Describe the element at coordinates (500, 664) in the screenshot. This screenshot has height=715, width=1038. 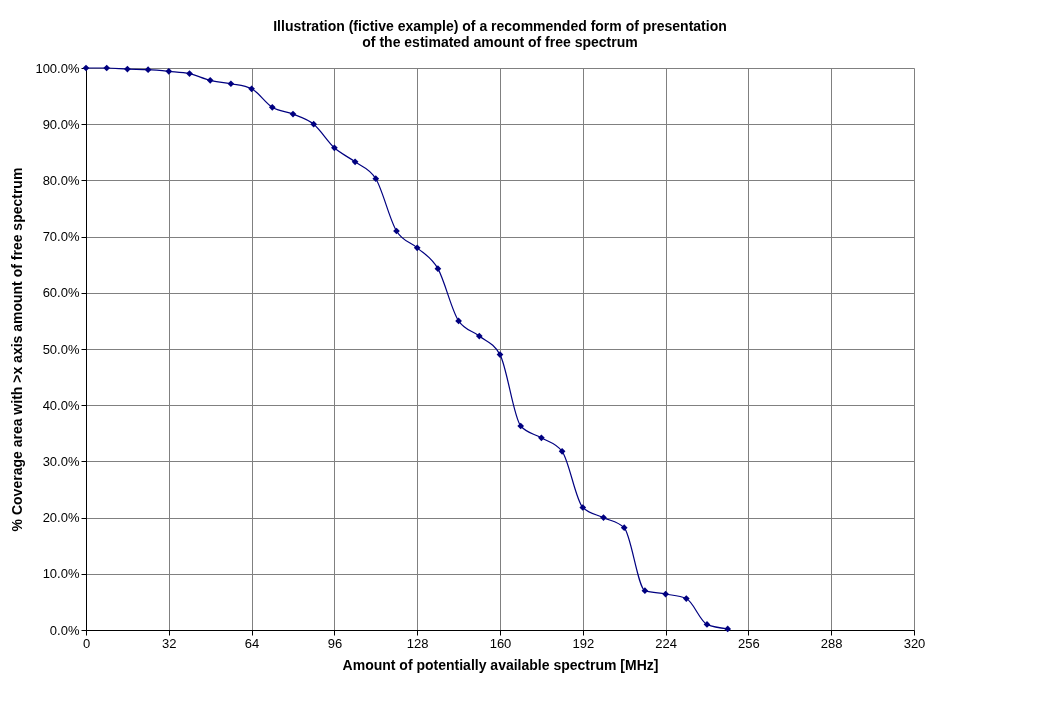
I see `x-axis-title: Amount of potentially available spectrum [MHz]` at that location.